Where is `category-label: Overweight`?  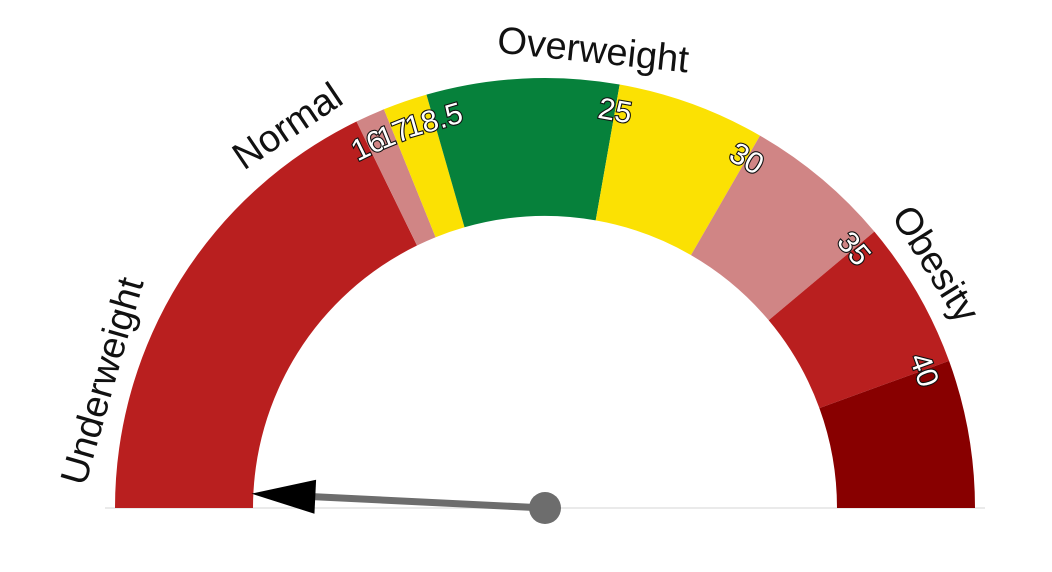
category-label: Overweight is located at coordinates (593, 51).